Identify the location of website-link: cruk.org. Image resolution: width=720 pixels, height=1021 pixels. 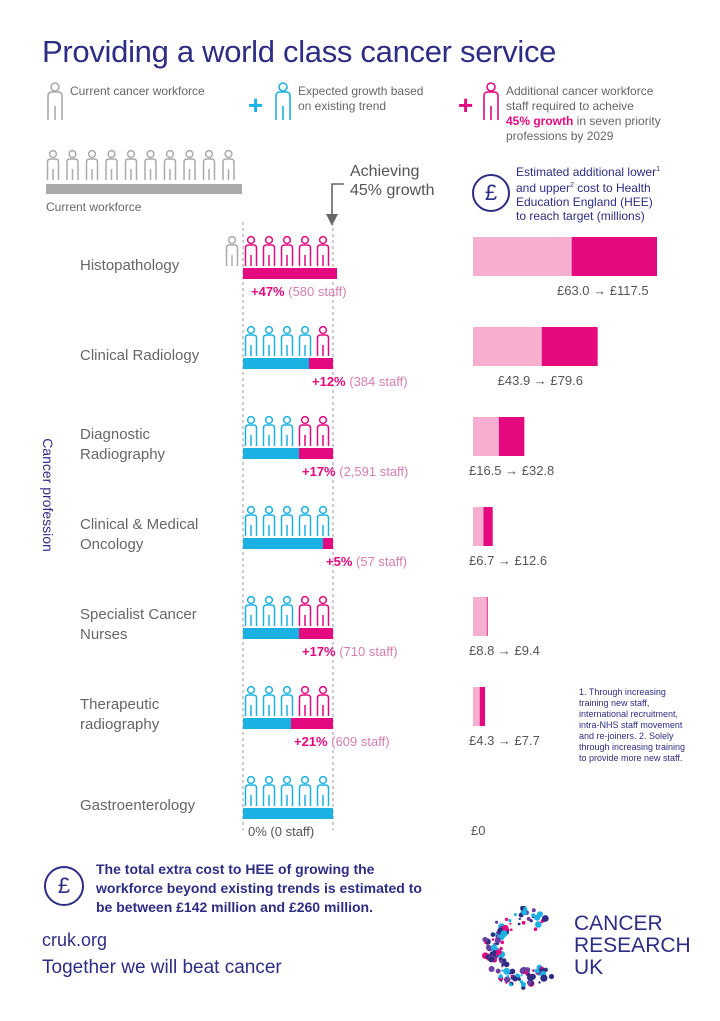
(75, 940).